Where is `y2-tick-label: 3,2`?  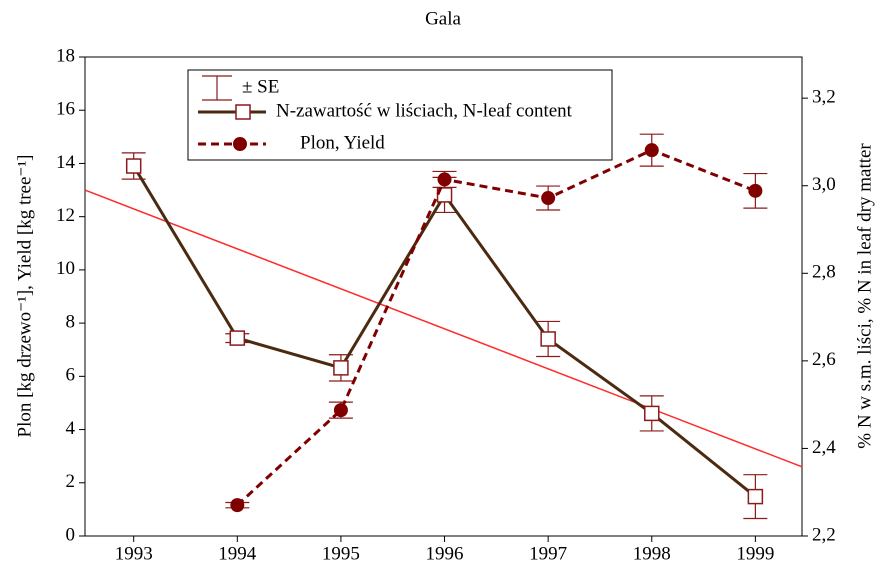
y2-tick-label: 3,2 is located at coordinates (824, 97).